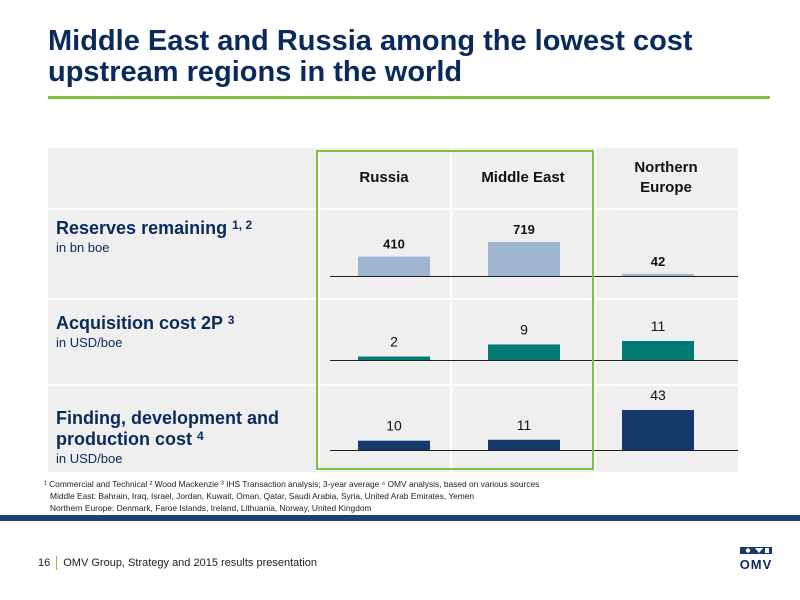  I want to click on bar-finding-cost-northern-europe, so click(658, 430).